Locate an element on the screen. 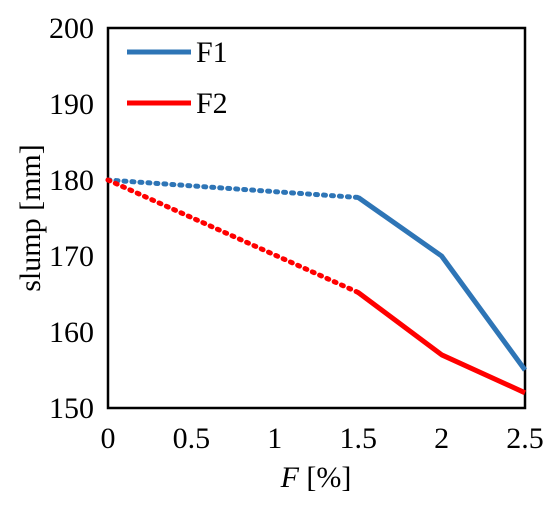 Image resolution: width=550 pixels, height=505 pixels. y-tick-label: 200 is located at coordinates (71, 28).